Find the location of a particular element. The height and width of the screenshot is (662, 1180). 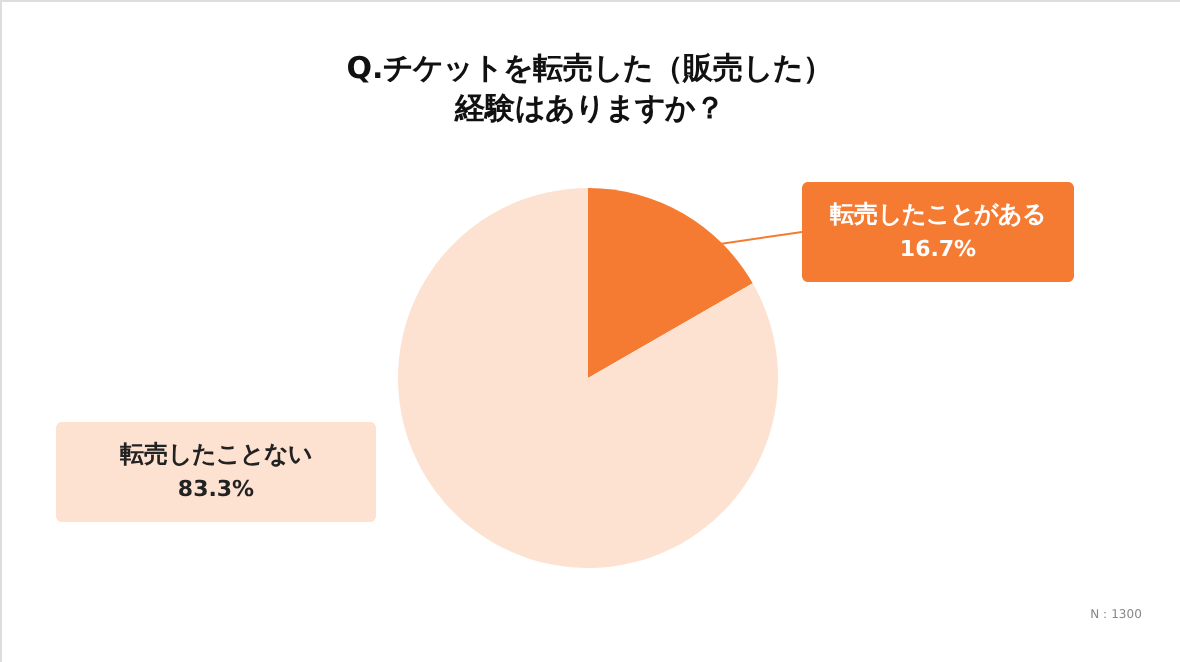

chart-title: Q.チケットを転売した（販売した）経験はありますか？ is located at coordinates (590, 88).